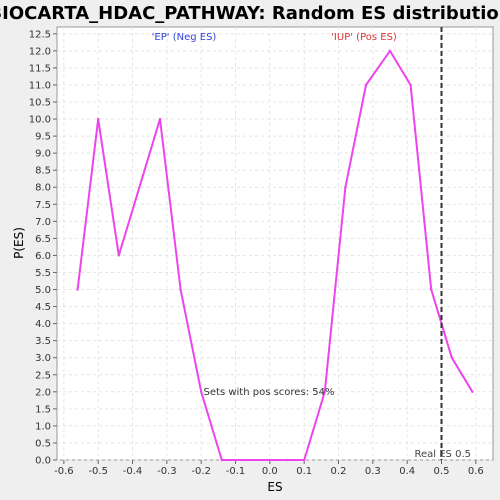 The height and width of the screenshot is (500, 500). What do you see at coordinates (236, 471) in the screenshot?
I see `x-tick-label: -0.1` at bounding box center [236, 471].